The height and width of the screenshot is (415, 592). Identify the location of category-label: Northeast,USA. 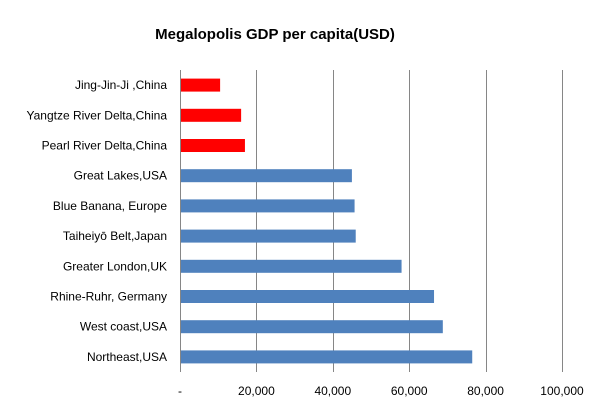
(127, 357).